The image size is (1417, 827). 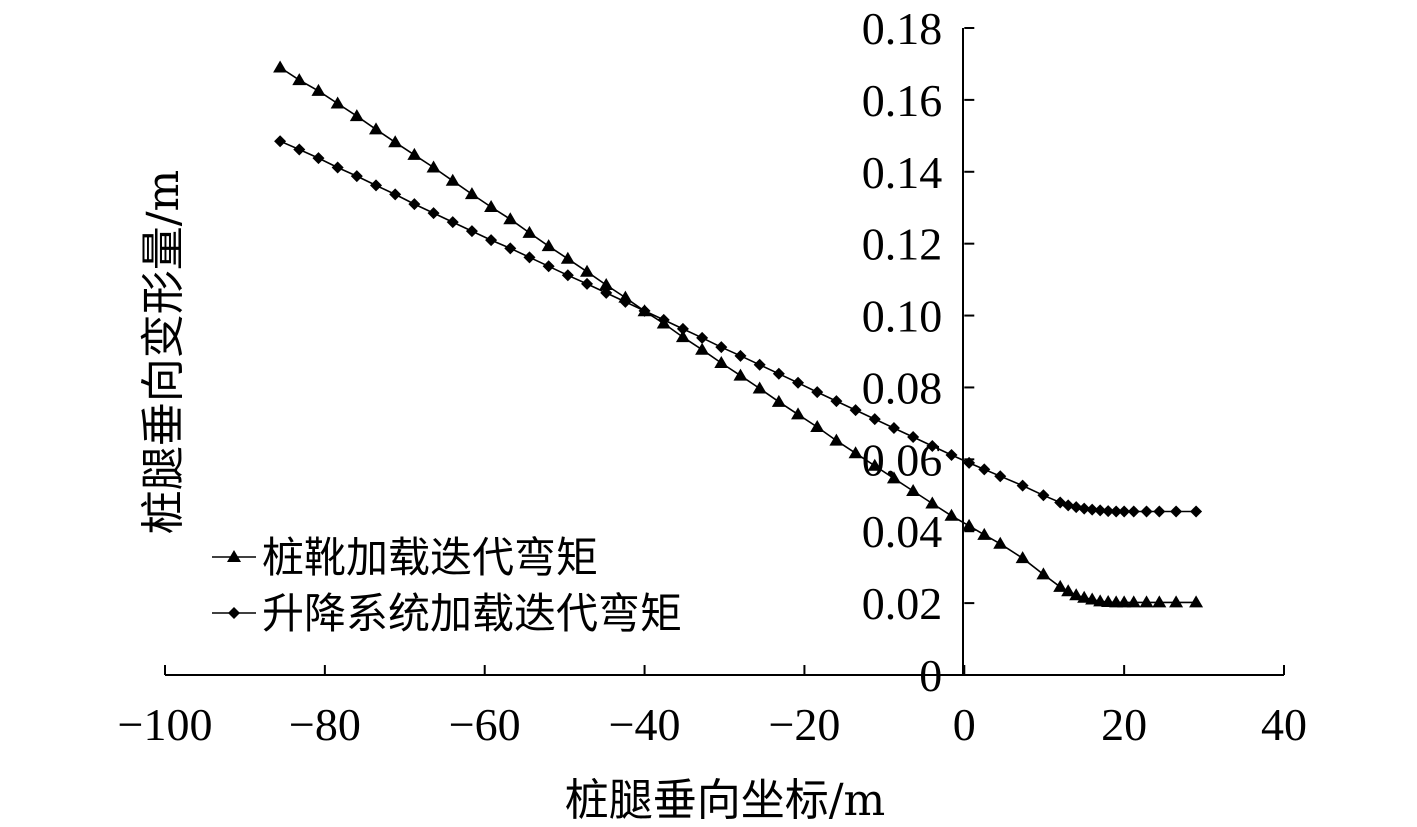 I want to click on x-tick-label: −80, so click(x=325, y=724).